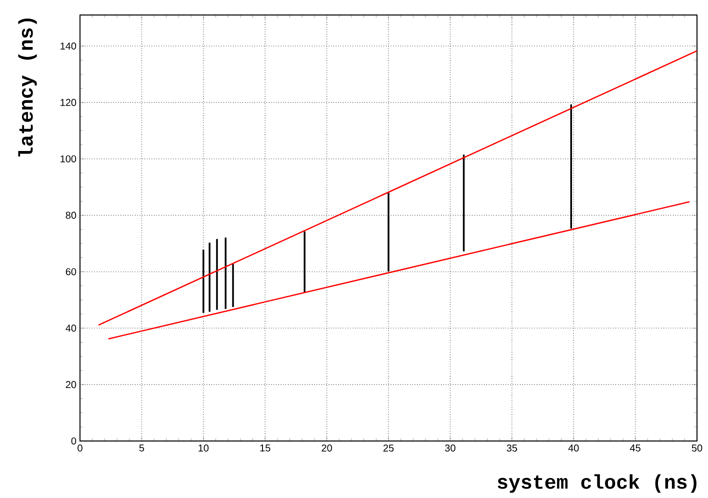  What do you see at coordinates (450, 448) in the screenshot?
I see `x-tick-label: 30` at bounding box center [450, 448].